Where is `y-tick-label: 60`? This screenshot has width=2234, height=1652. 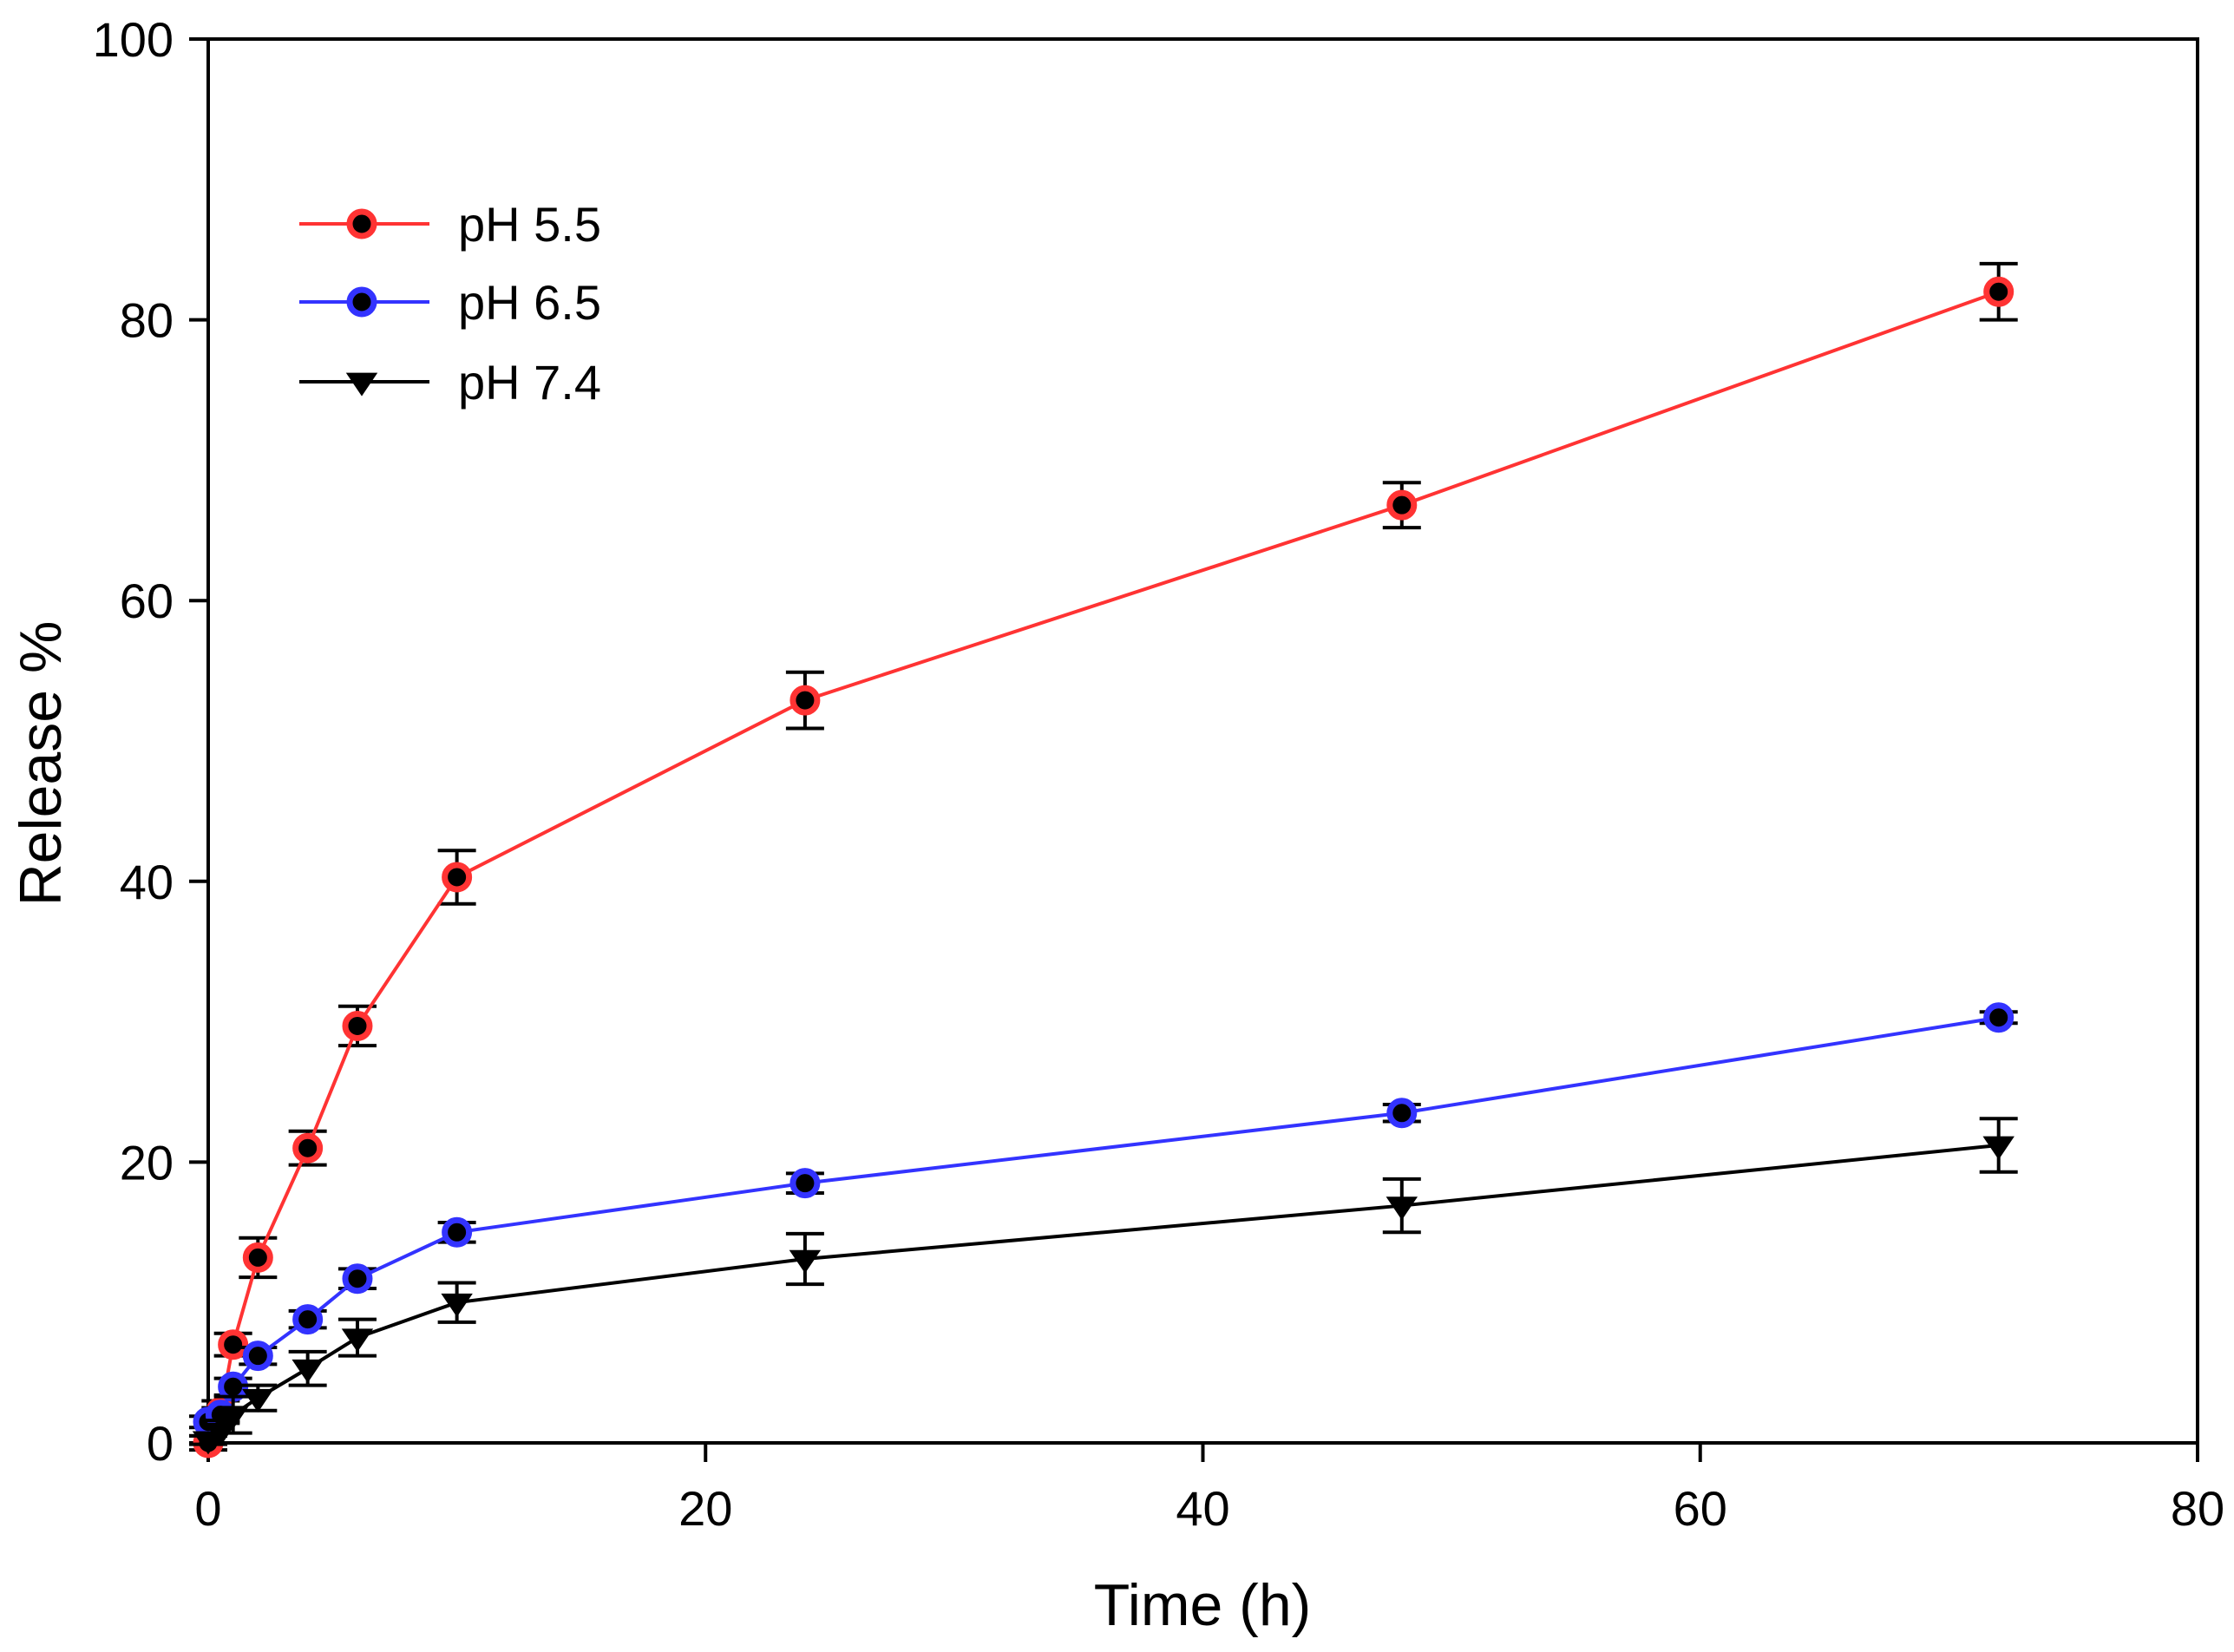 y-tick-label: 60 is located at coordinates (147, 601).